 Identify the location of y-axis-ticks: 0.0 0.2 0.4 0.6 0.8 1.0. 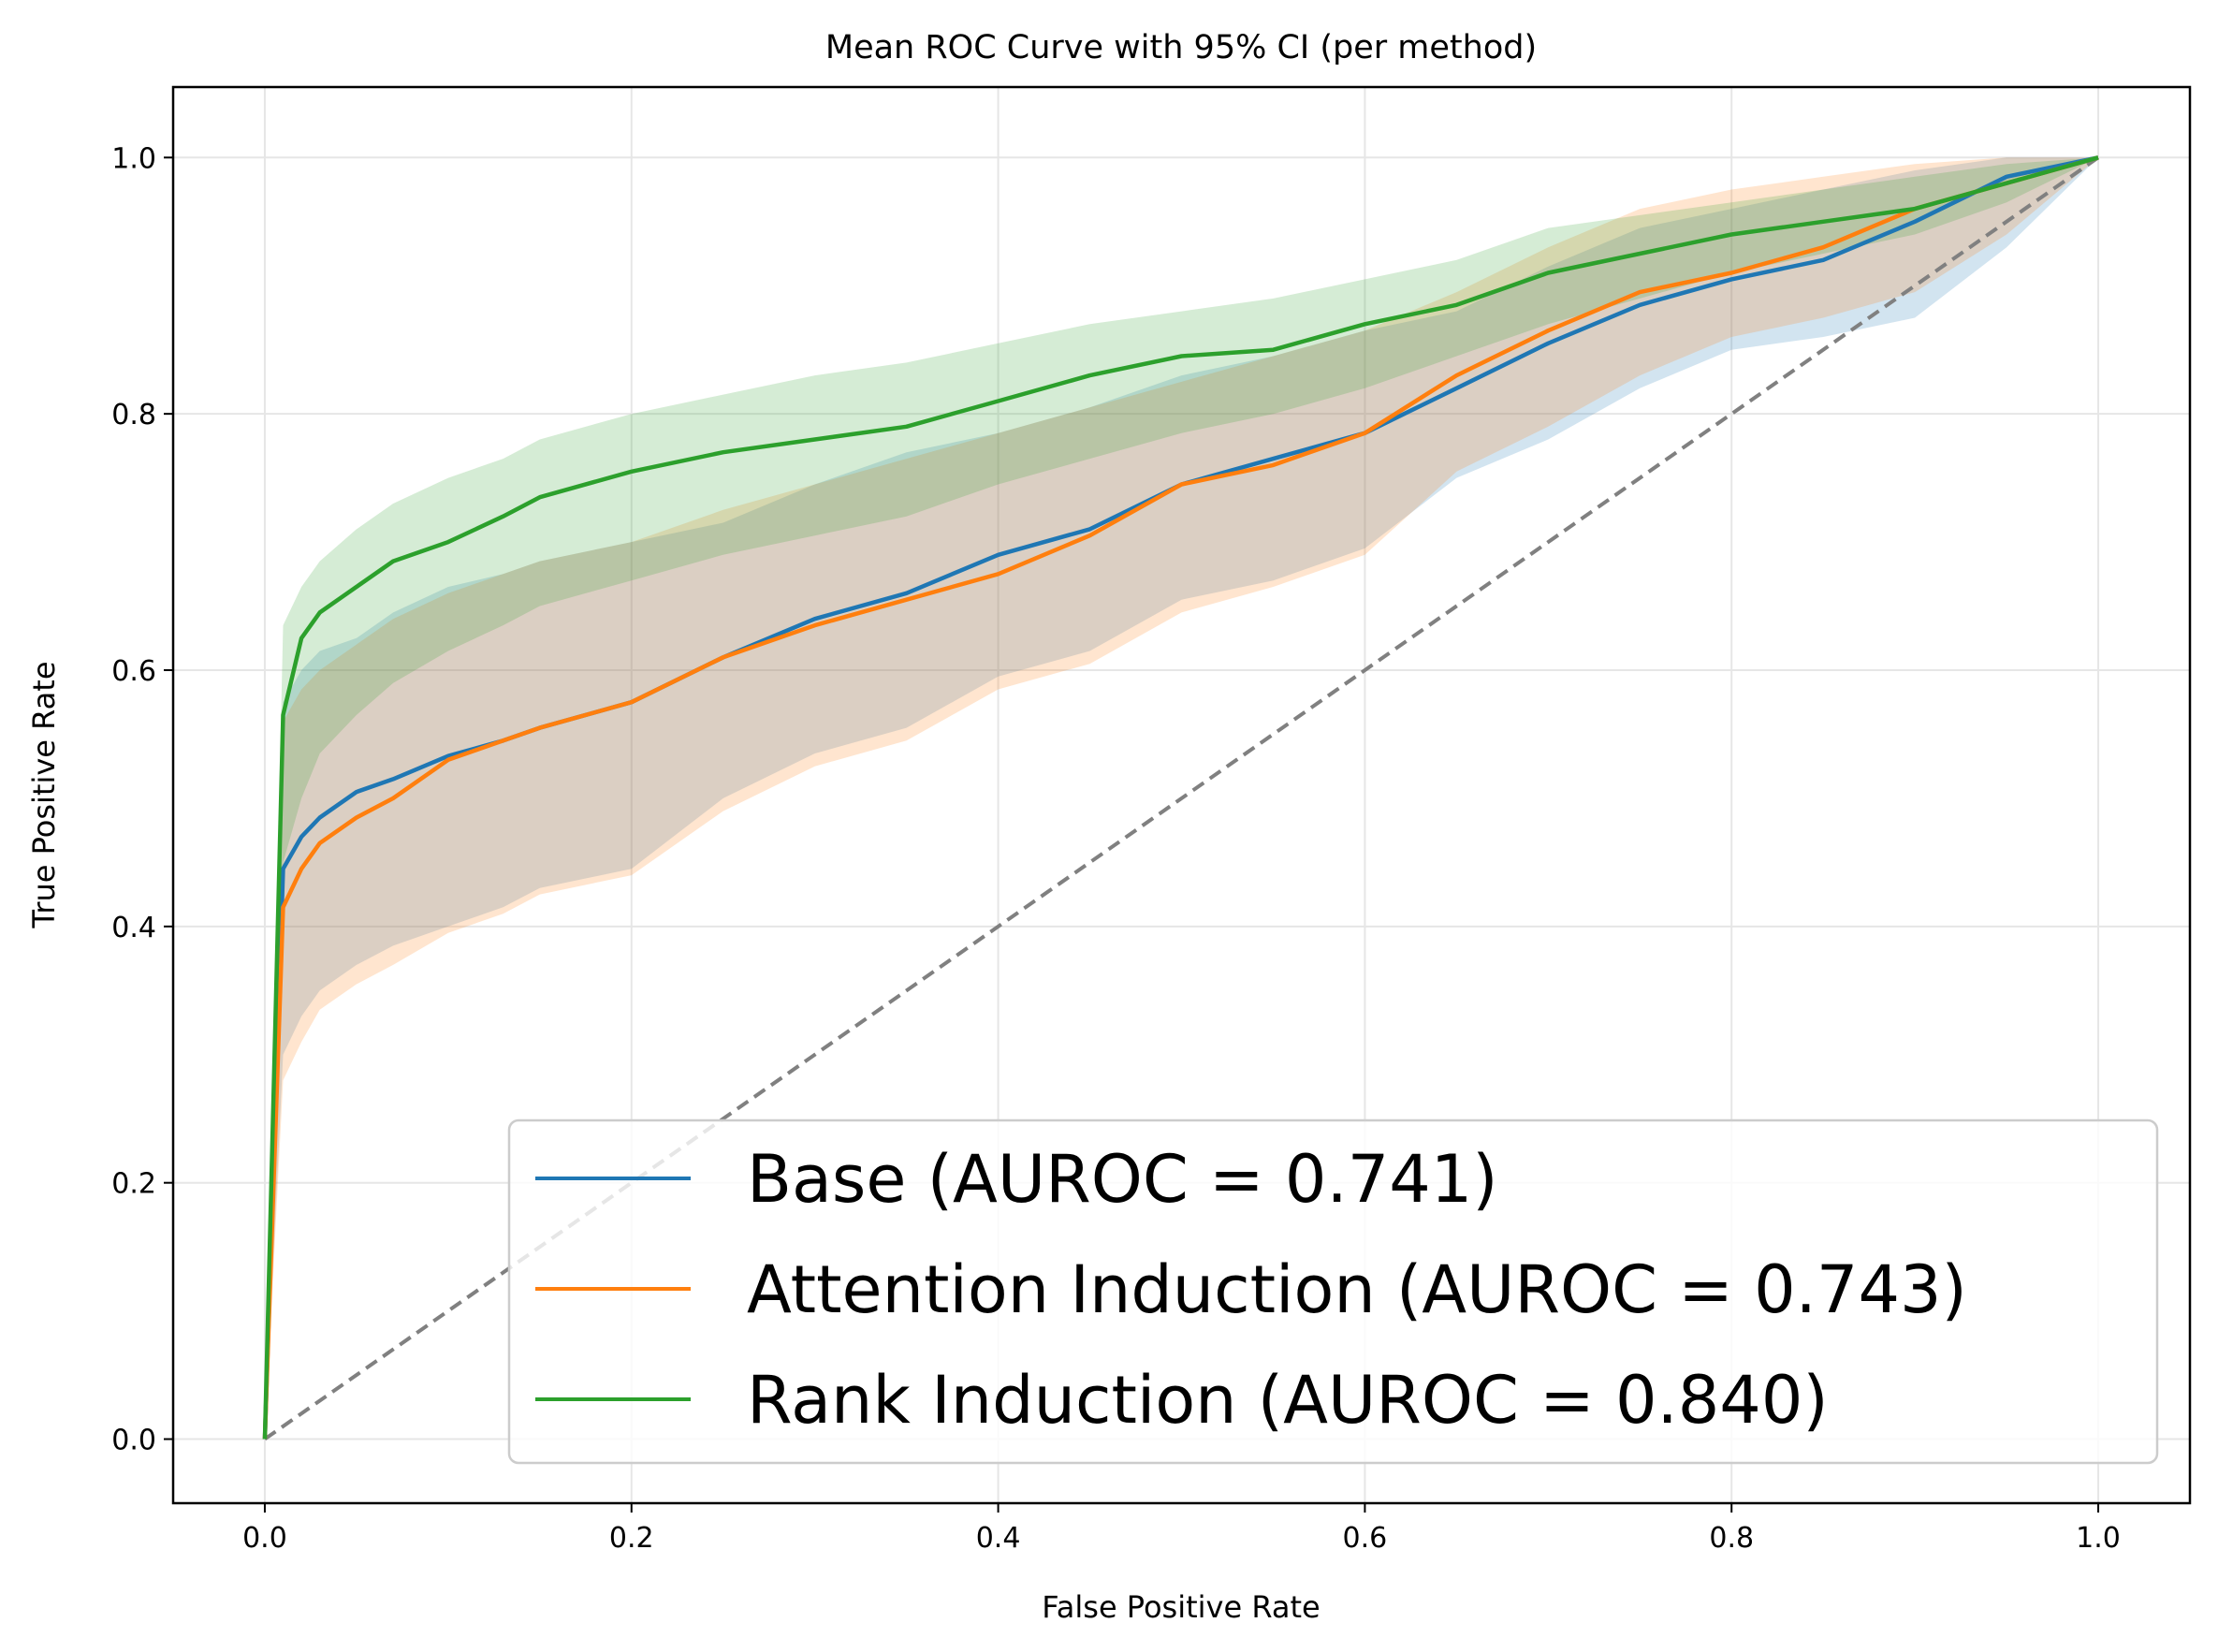
(142, 800).